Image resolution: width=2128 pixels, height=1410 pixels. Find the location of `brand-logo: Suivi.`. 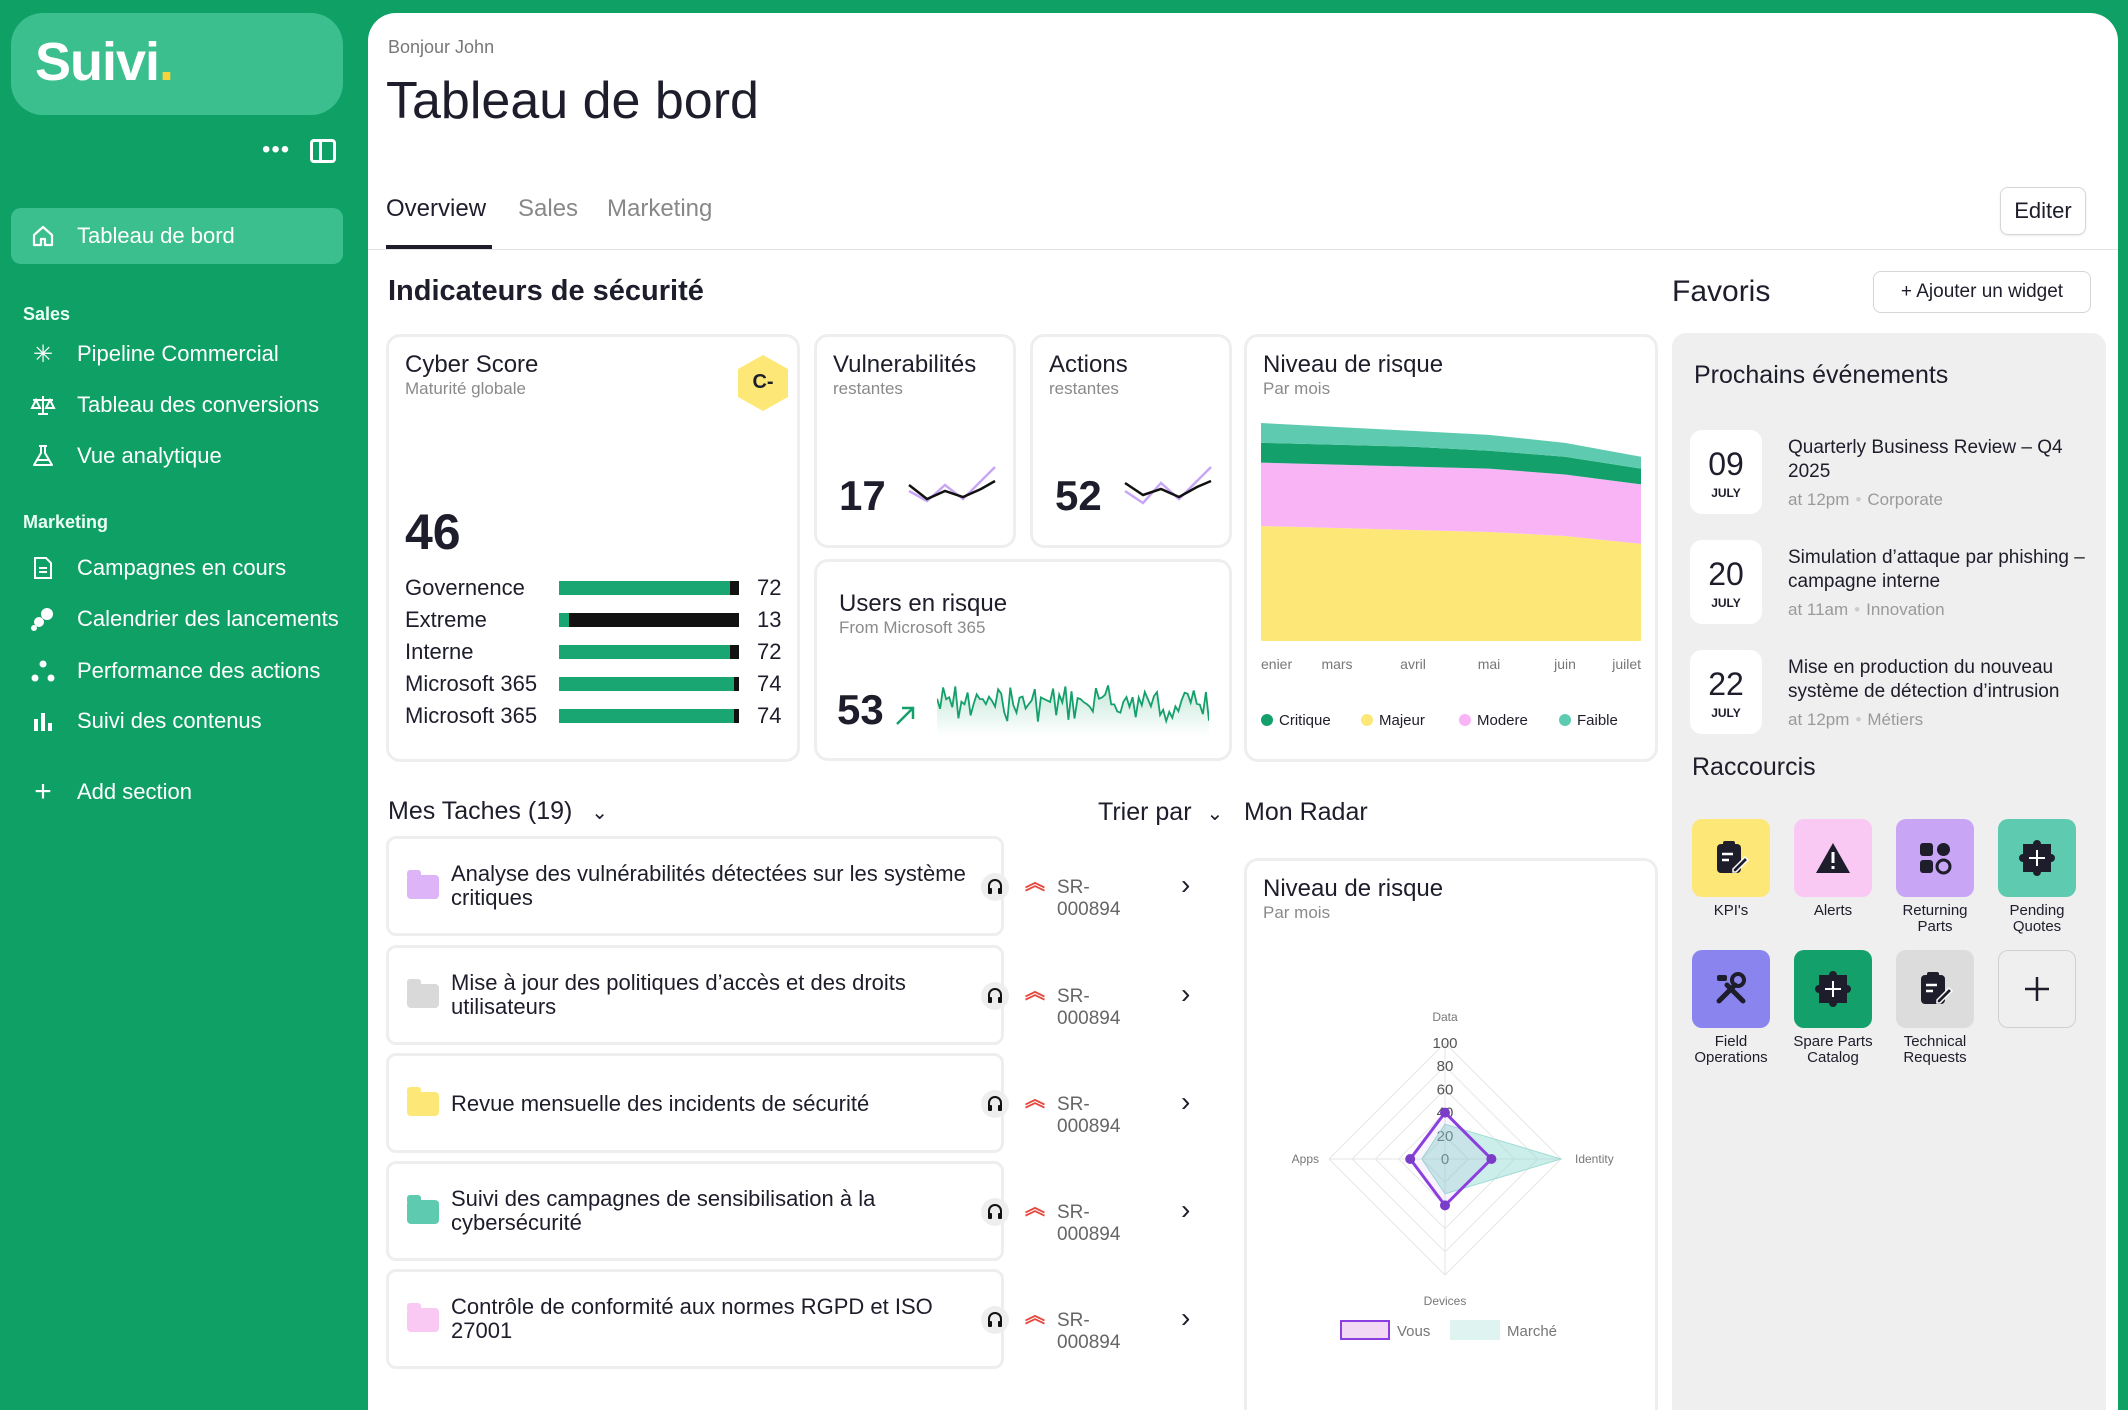

brand-logo: Suivi. is located at coordinates (177, 64).